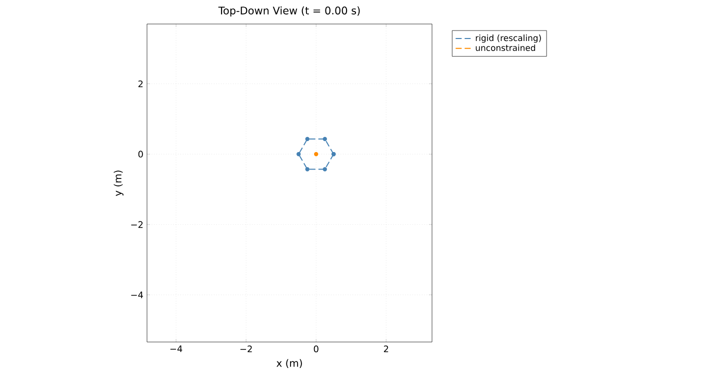 This screenshot has height=380, width=720. What do you see at coordinates (316, 349) in the screenshot?
I see `x-tick-label: 0` at bounding box center [316, 349].